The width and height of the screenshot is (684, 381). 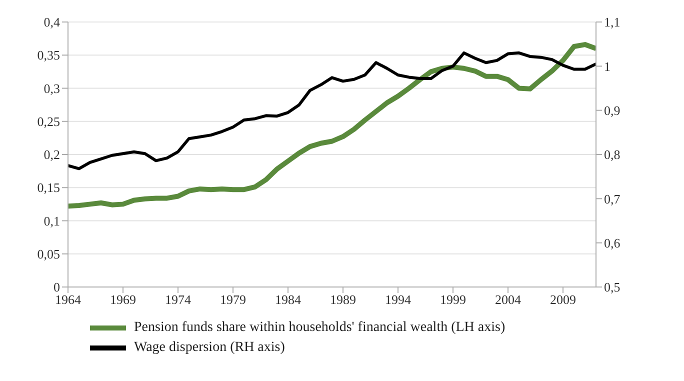 I want to click on y2-tick-label: 1,1, so click(x=612, y=22).